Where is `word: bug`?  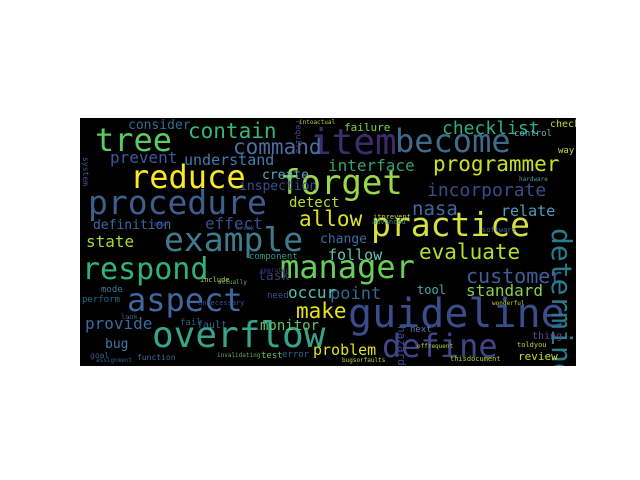 word: bug is located at coordinates (117, 344).